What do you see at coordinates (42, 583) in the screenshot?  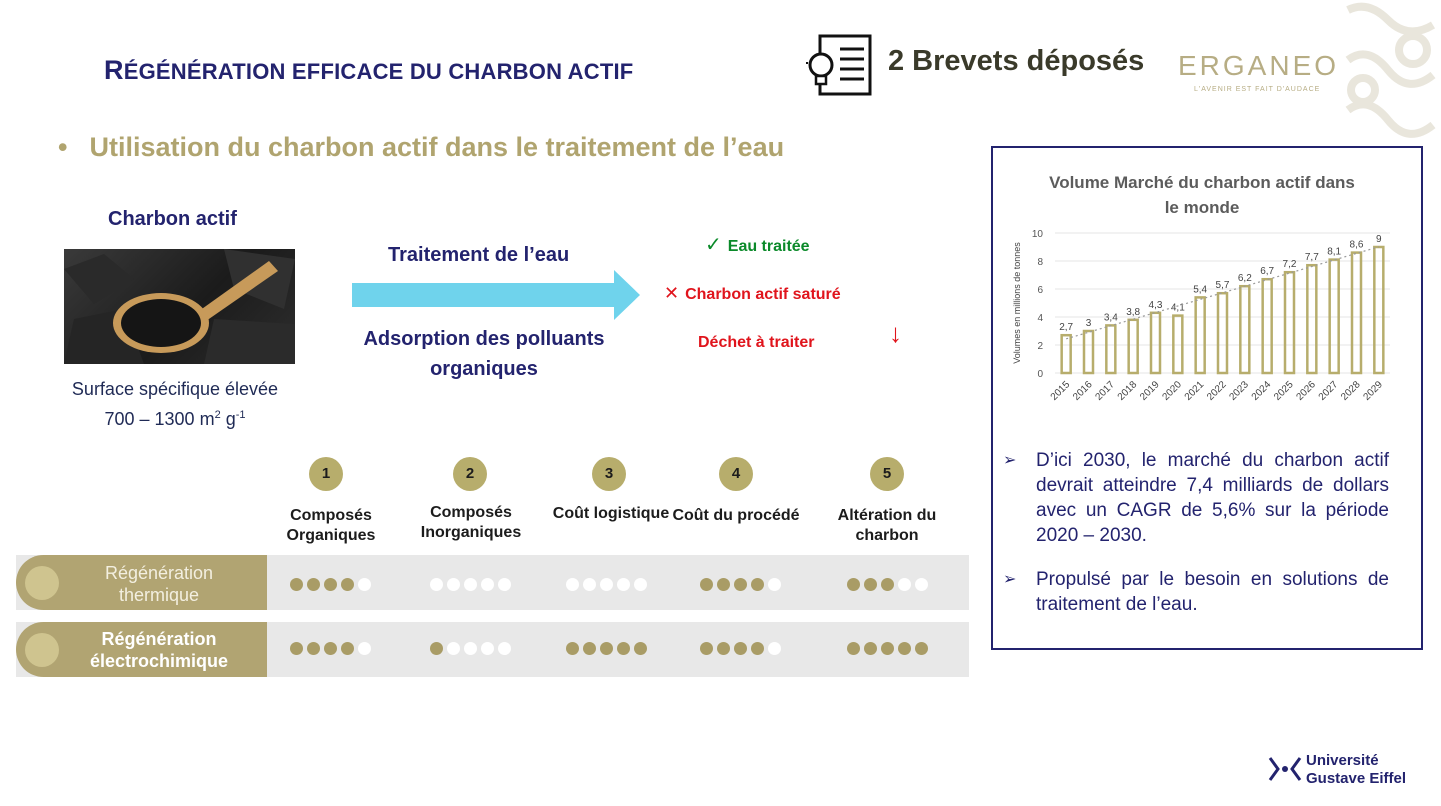 I see `row-circle-thermique` at bounding box center [42, 583].